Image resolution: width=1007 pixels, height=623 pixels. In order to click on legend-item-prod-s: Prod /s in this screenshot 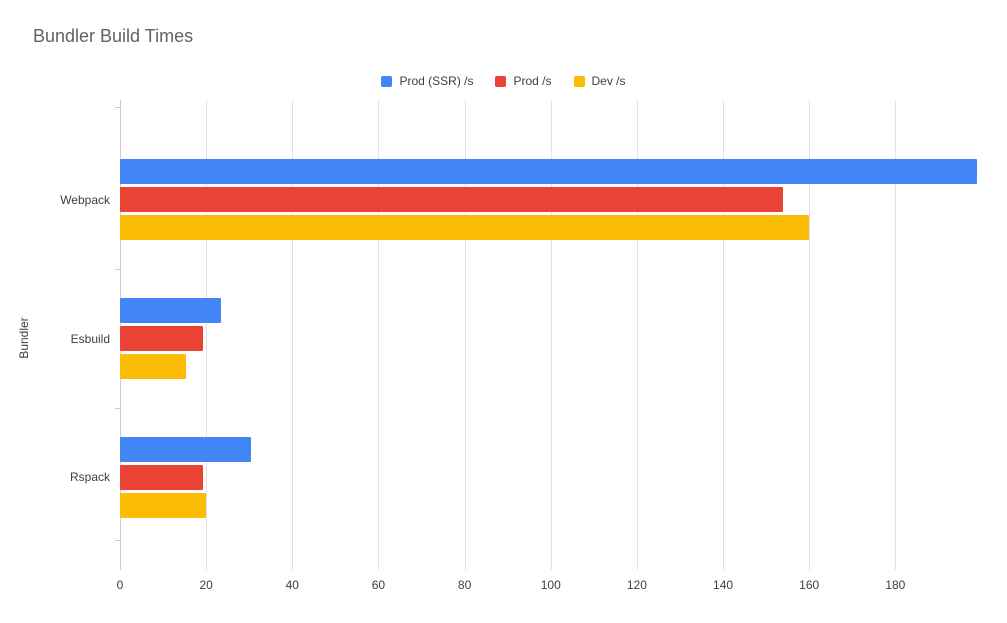, I will do `click(523, 81)`.